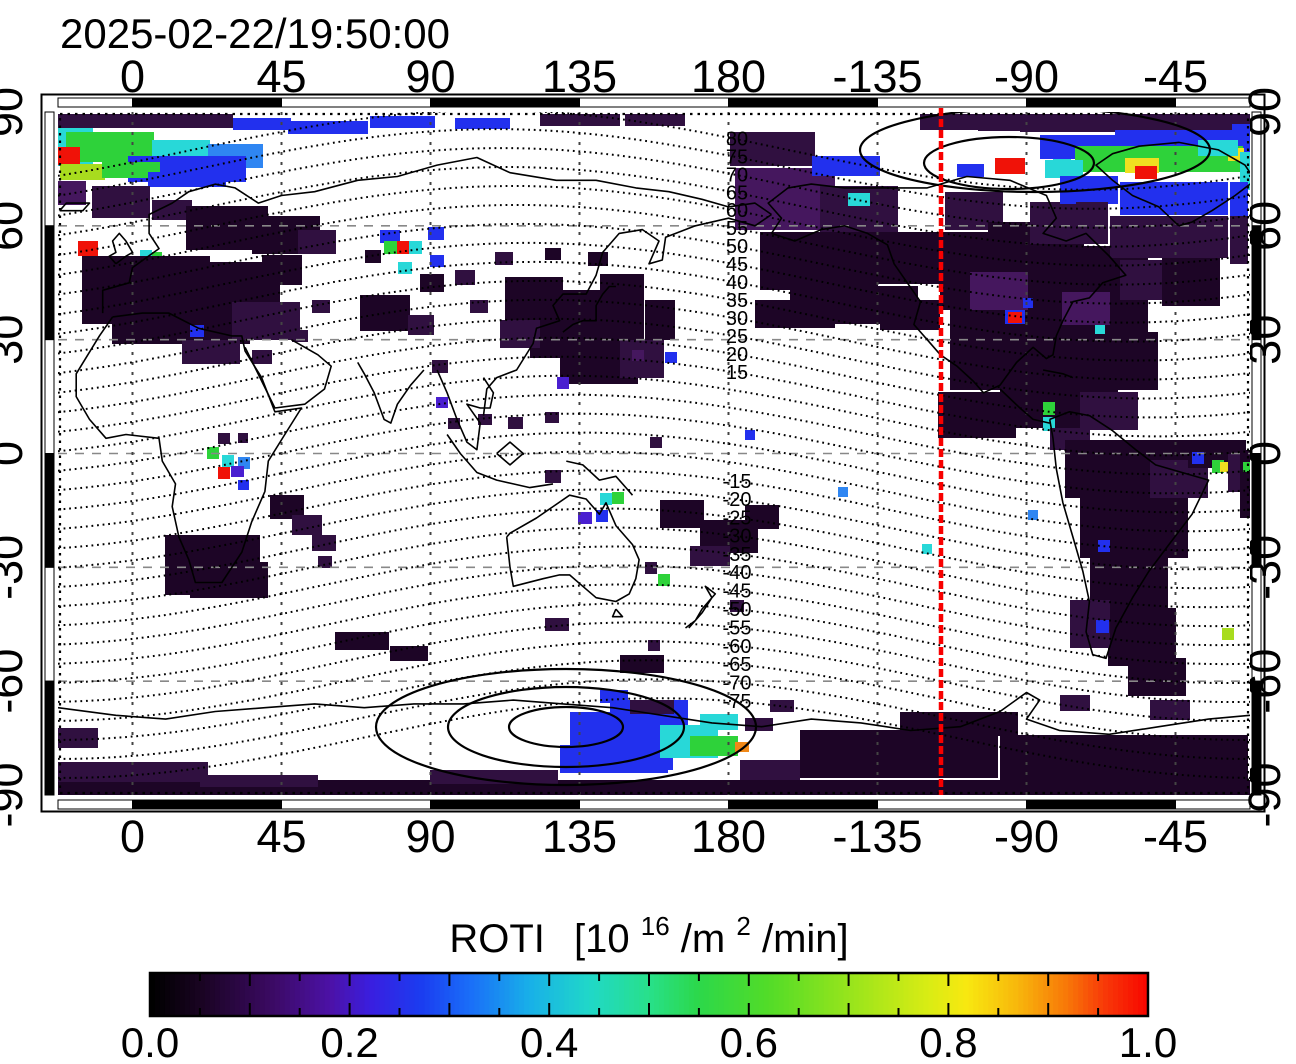  What do you see at coordinates (737, 537) in the screenshot?
I see `contour-label: -30` at bounding box center [737, 537].